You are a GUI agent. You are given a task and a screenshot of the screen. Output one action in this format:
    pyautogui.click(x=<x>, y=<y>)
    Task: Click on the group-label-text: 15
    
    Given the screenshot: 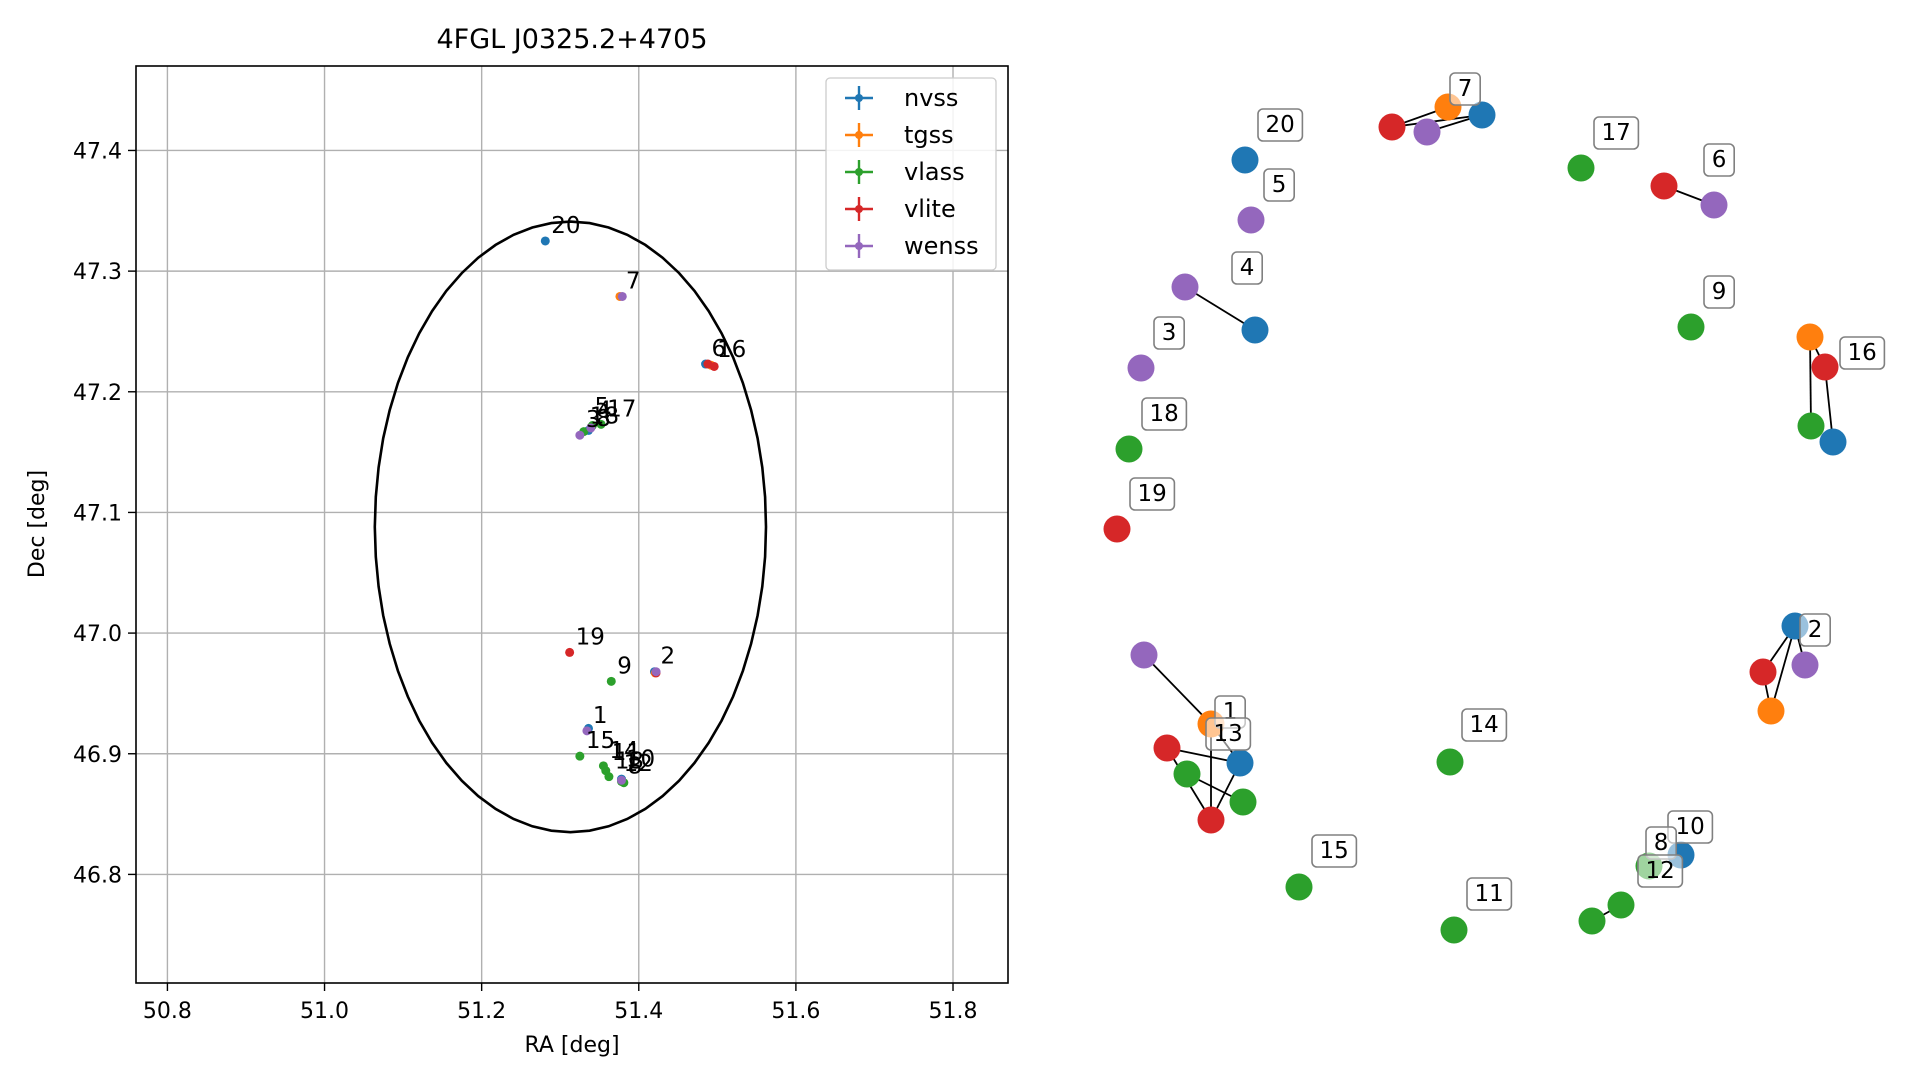 What is the action you would take?
    pyautogui.click(x=1334, y=851)
    